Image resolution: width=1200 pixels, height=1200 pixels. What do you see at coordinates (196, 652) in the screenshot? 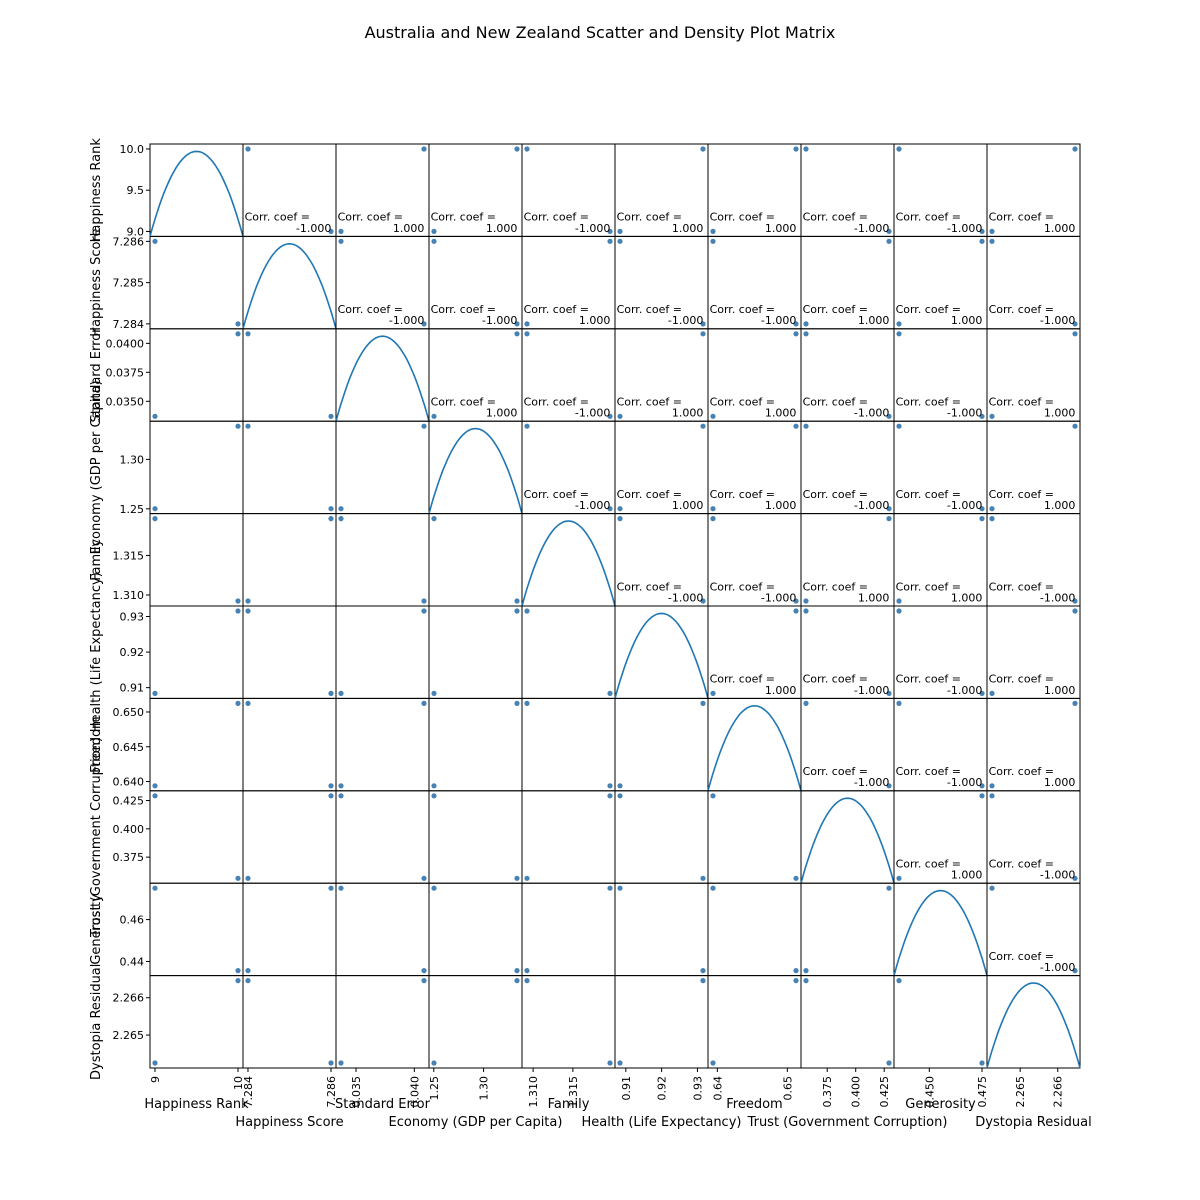
I see `cell-health-life-expectancy-vs-happiness-rank` at bounding box center [196, 652].